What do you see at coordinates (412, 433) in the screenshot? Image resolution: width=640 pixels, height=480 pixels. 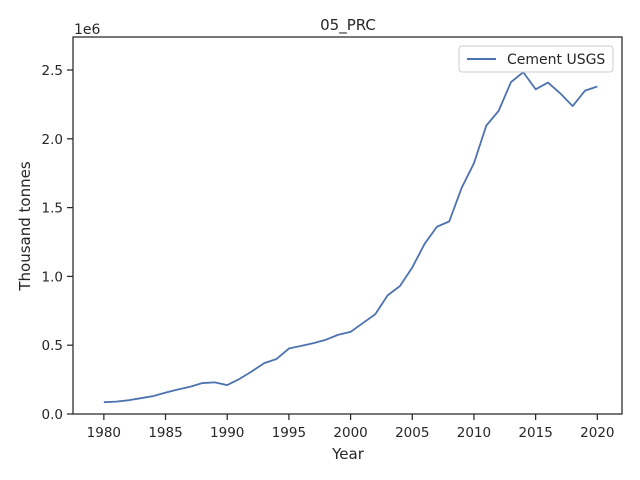 I see `x-tick-label: 2005` at bounding box center [412, 433].